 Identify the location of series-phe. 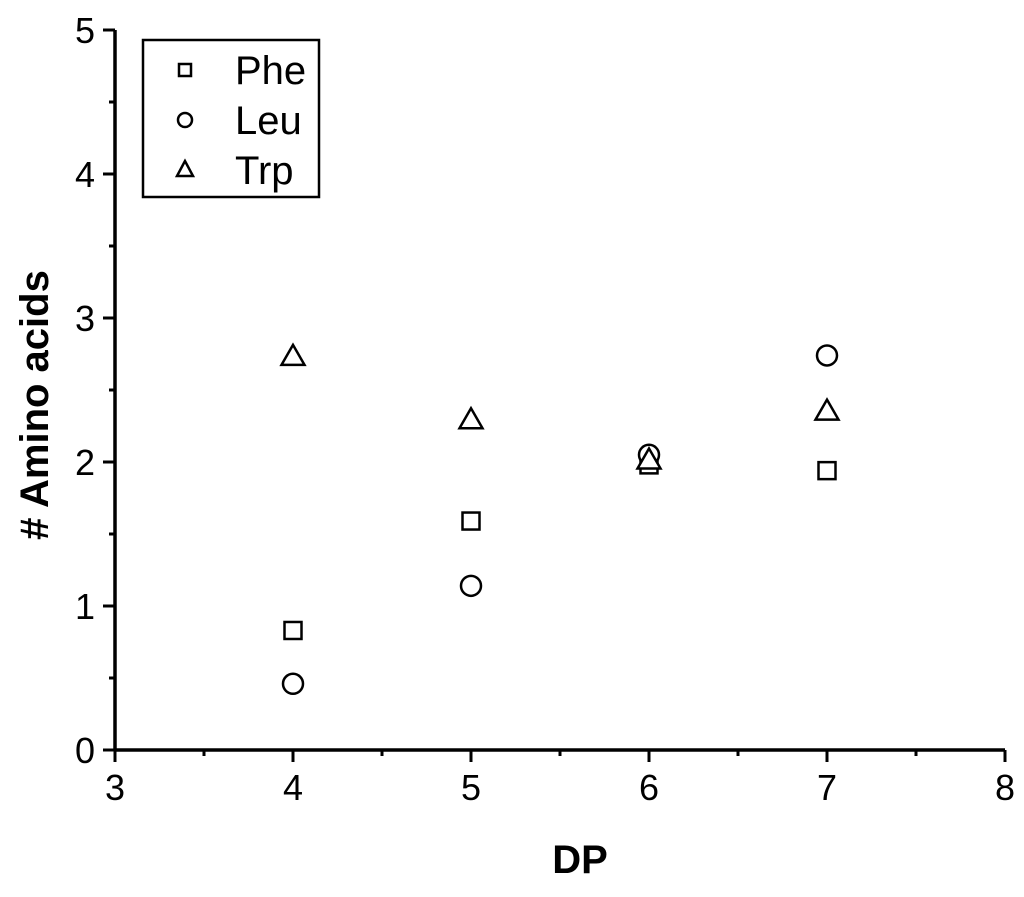
(560, 548).